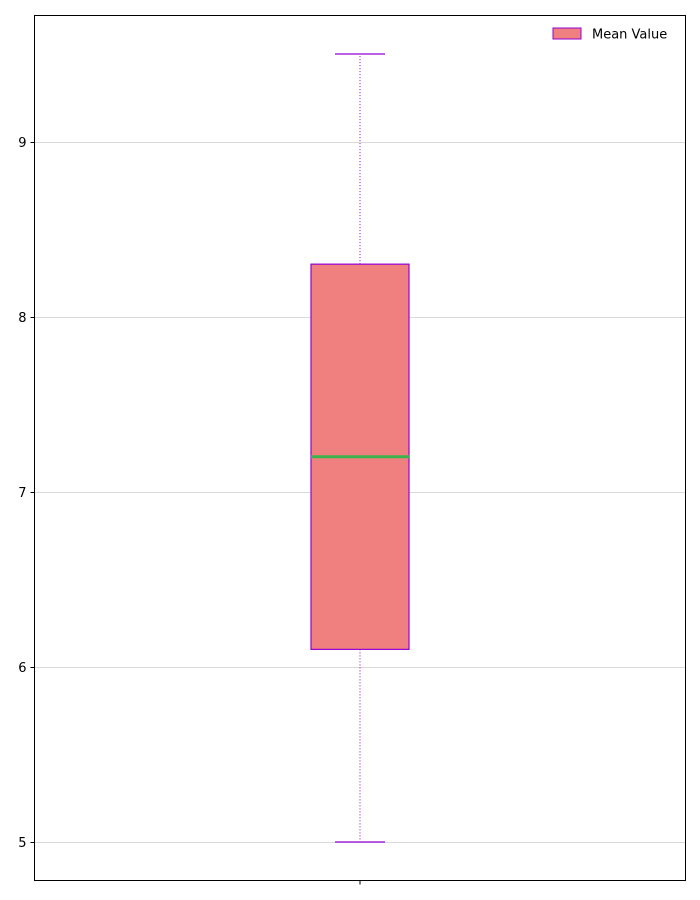  What do you see at coordinates (22, 843) in the screenshot?
I see `y-tick-label-5: 5` at bounding box center [22, 843].